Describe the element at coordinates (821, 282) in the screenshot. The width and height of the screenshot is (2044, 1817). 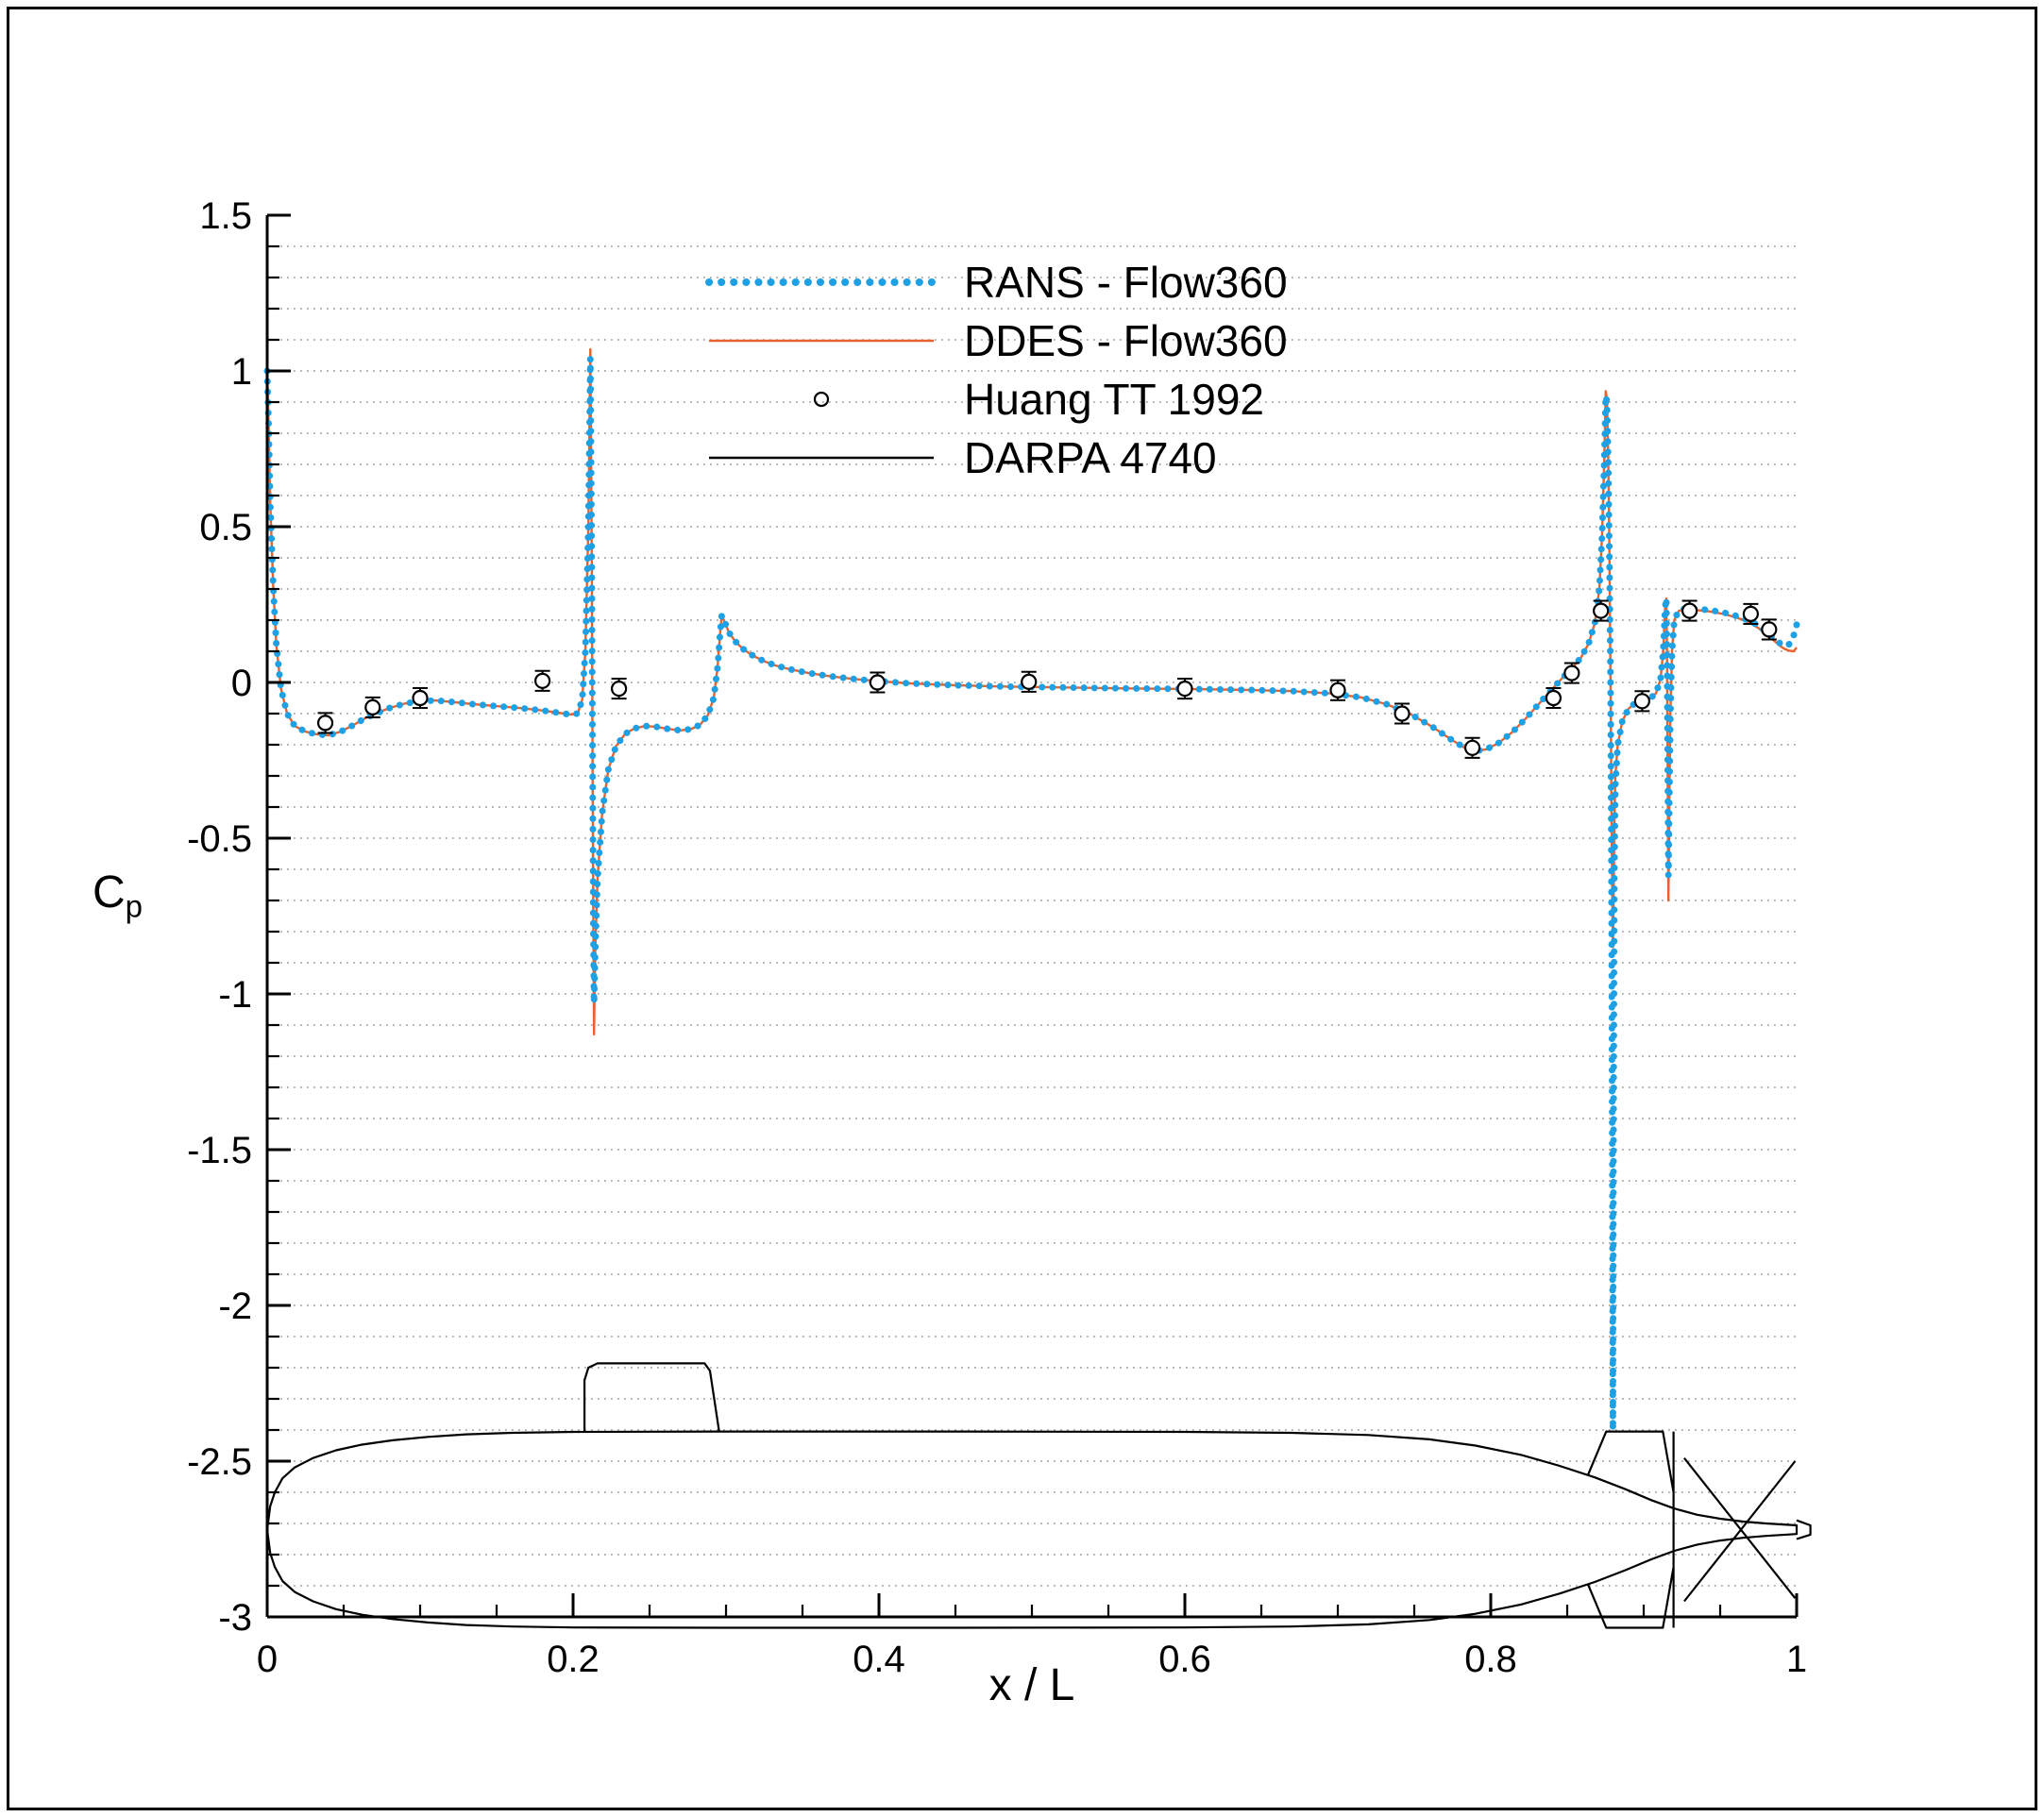
I see `rans-dotted-line-sample` at that location.